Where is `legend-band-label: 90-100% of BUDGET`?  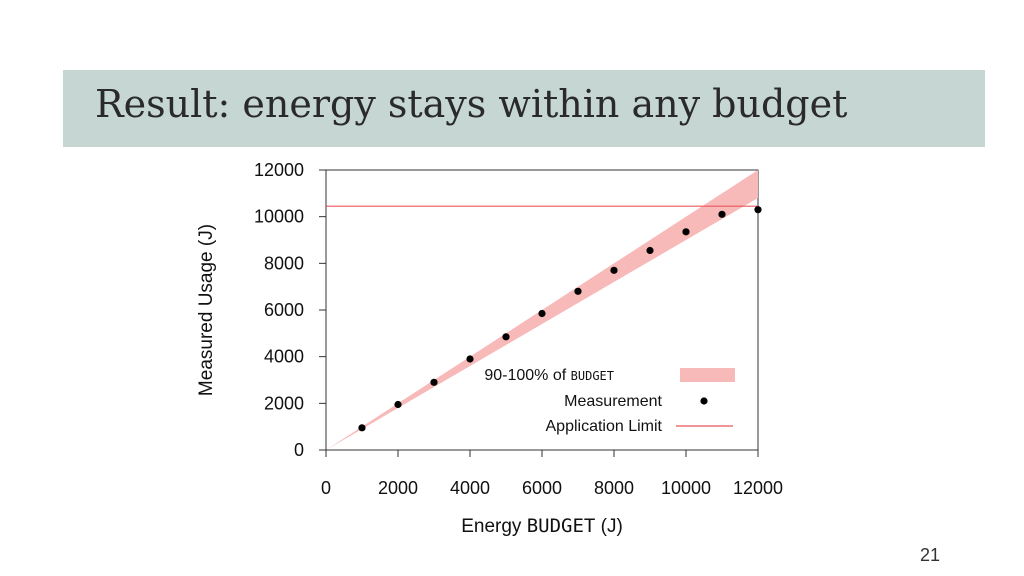
legend-band-label: 90-100% of BUDGET is located at coordinates (549, 375).